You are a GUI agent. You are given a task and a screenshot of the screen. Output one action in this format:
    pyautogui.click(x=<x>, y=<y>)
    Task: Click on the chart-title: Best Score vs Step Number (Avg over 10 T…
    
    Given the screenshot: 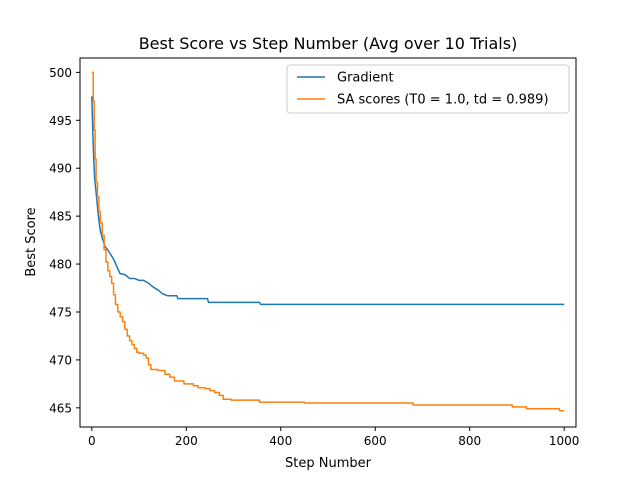 What is the action you would take?
    pyautogui.click(x=328, y=43)
    